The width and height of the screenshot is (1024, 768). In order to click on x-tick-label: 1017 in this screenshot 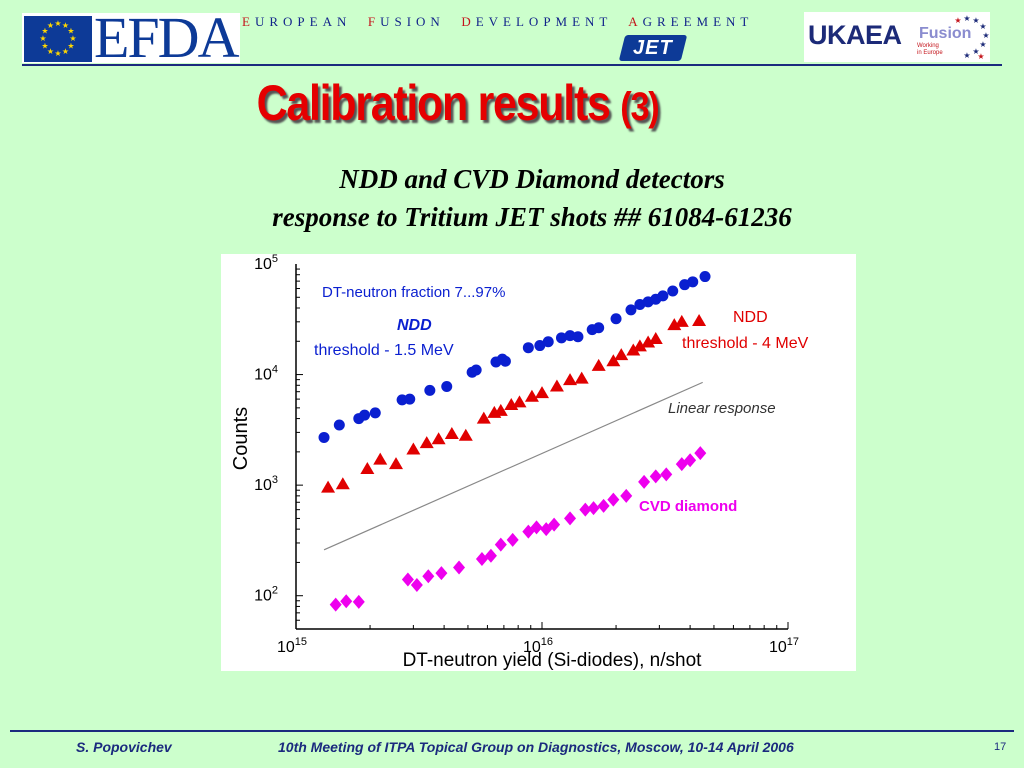, I will do `click(784, 646)`.